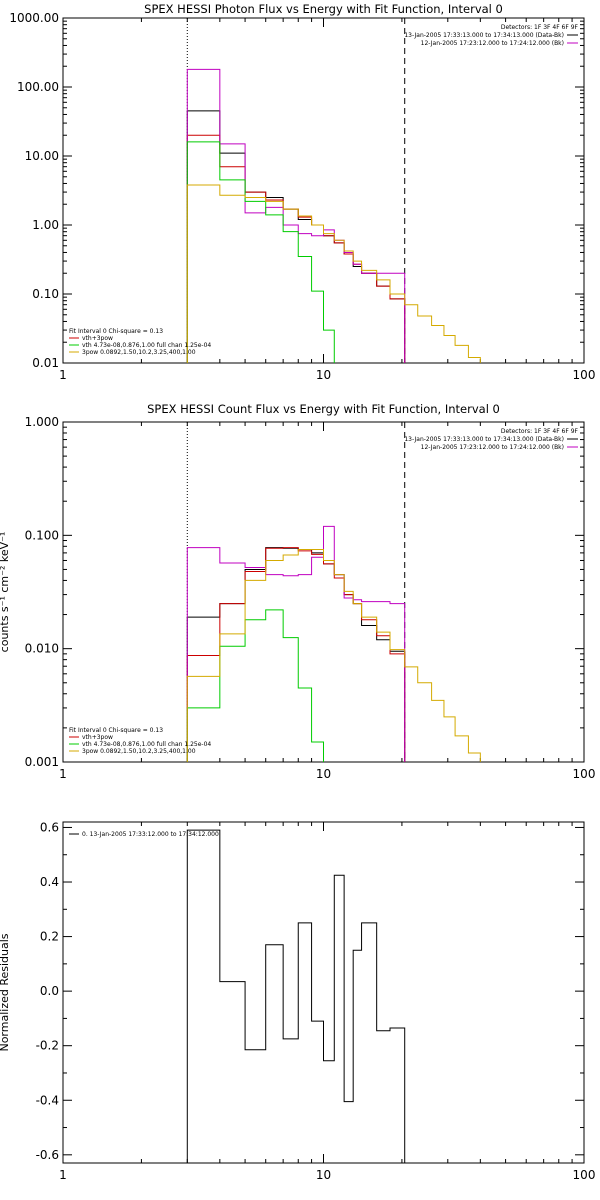  Describe the element at coordinates (49, 882) in the screenshot. I see `y-tick-label: 0.4` at that location.